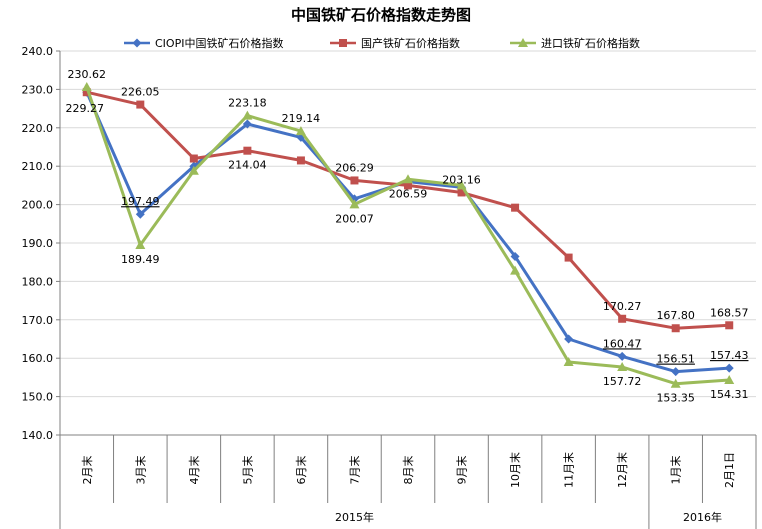  Describe the element at coordinates (729, 355) in the screenshot. I see `data-label: 157.43` at that location.